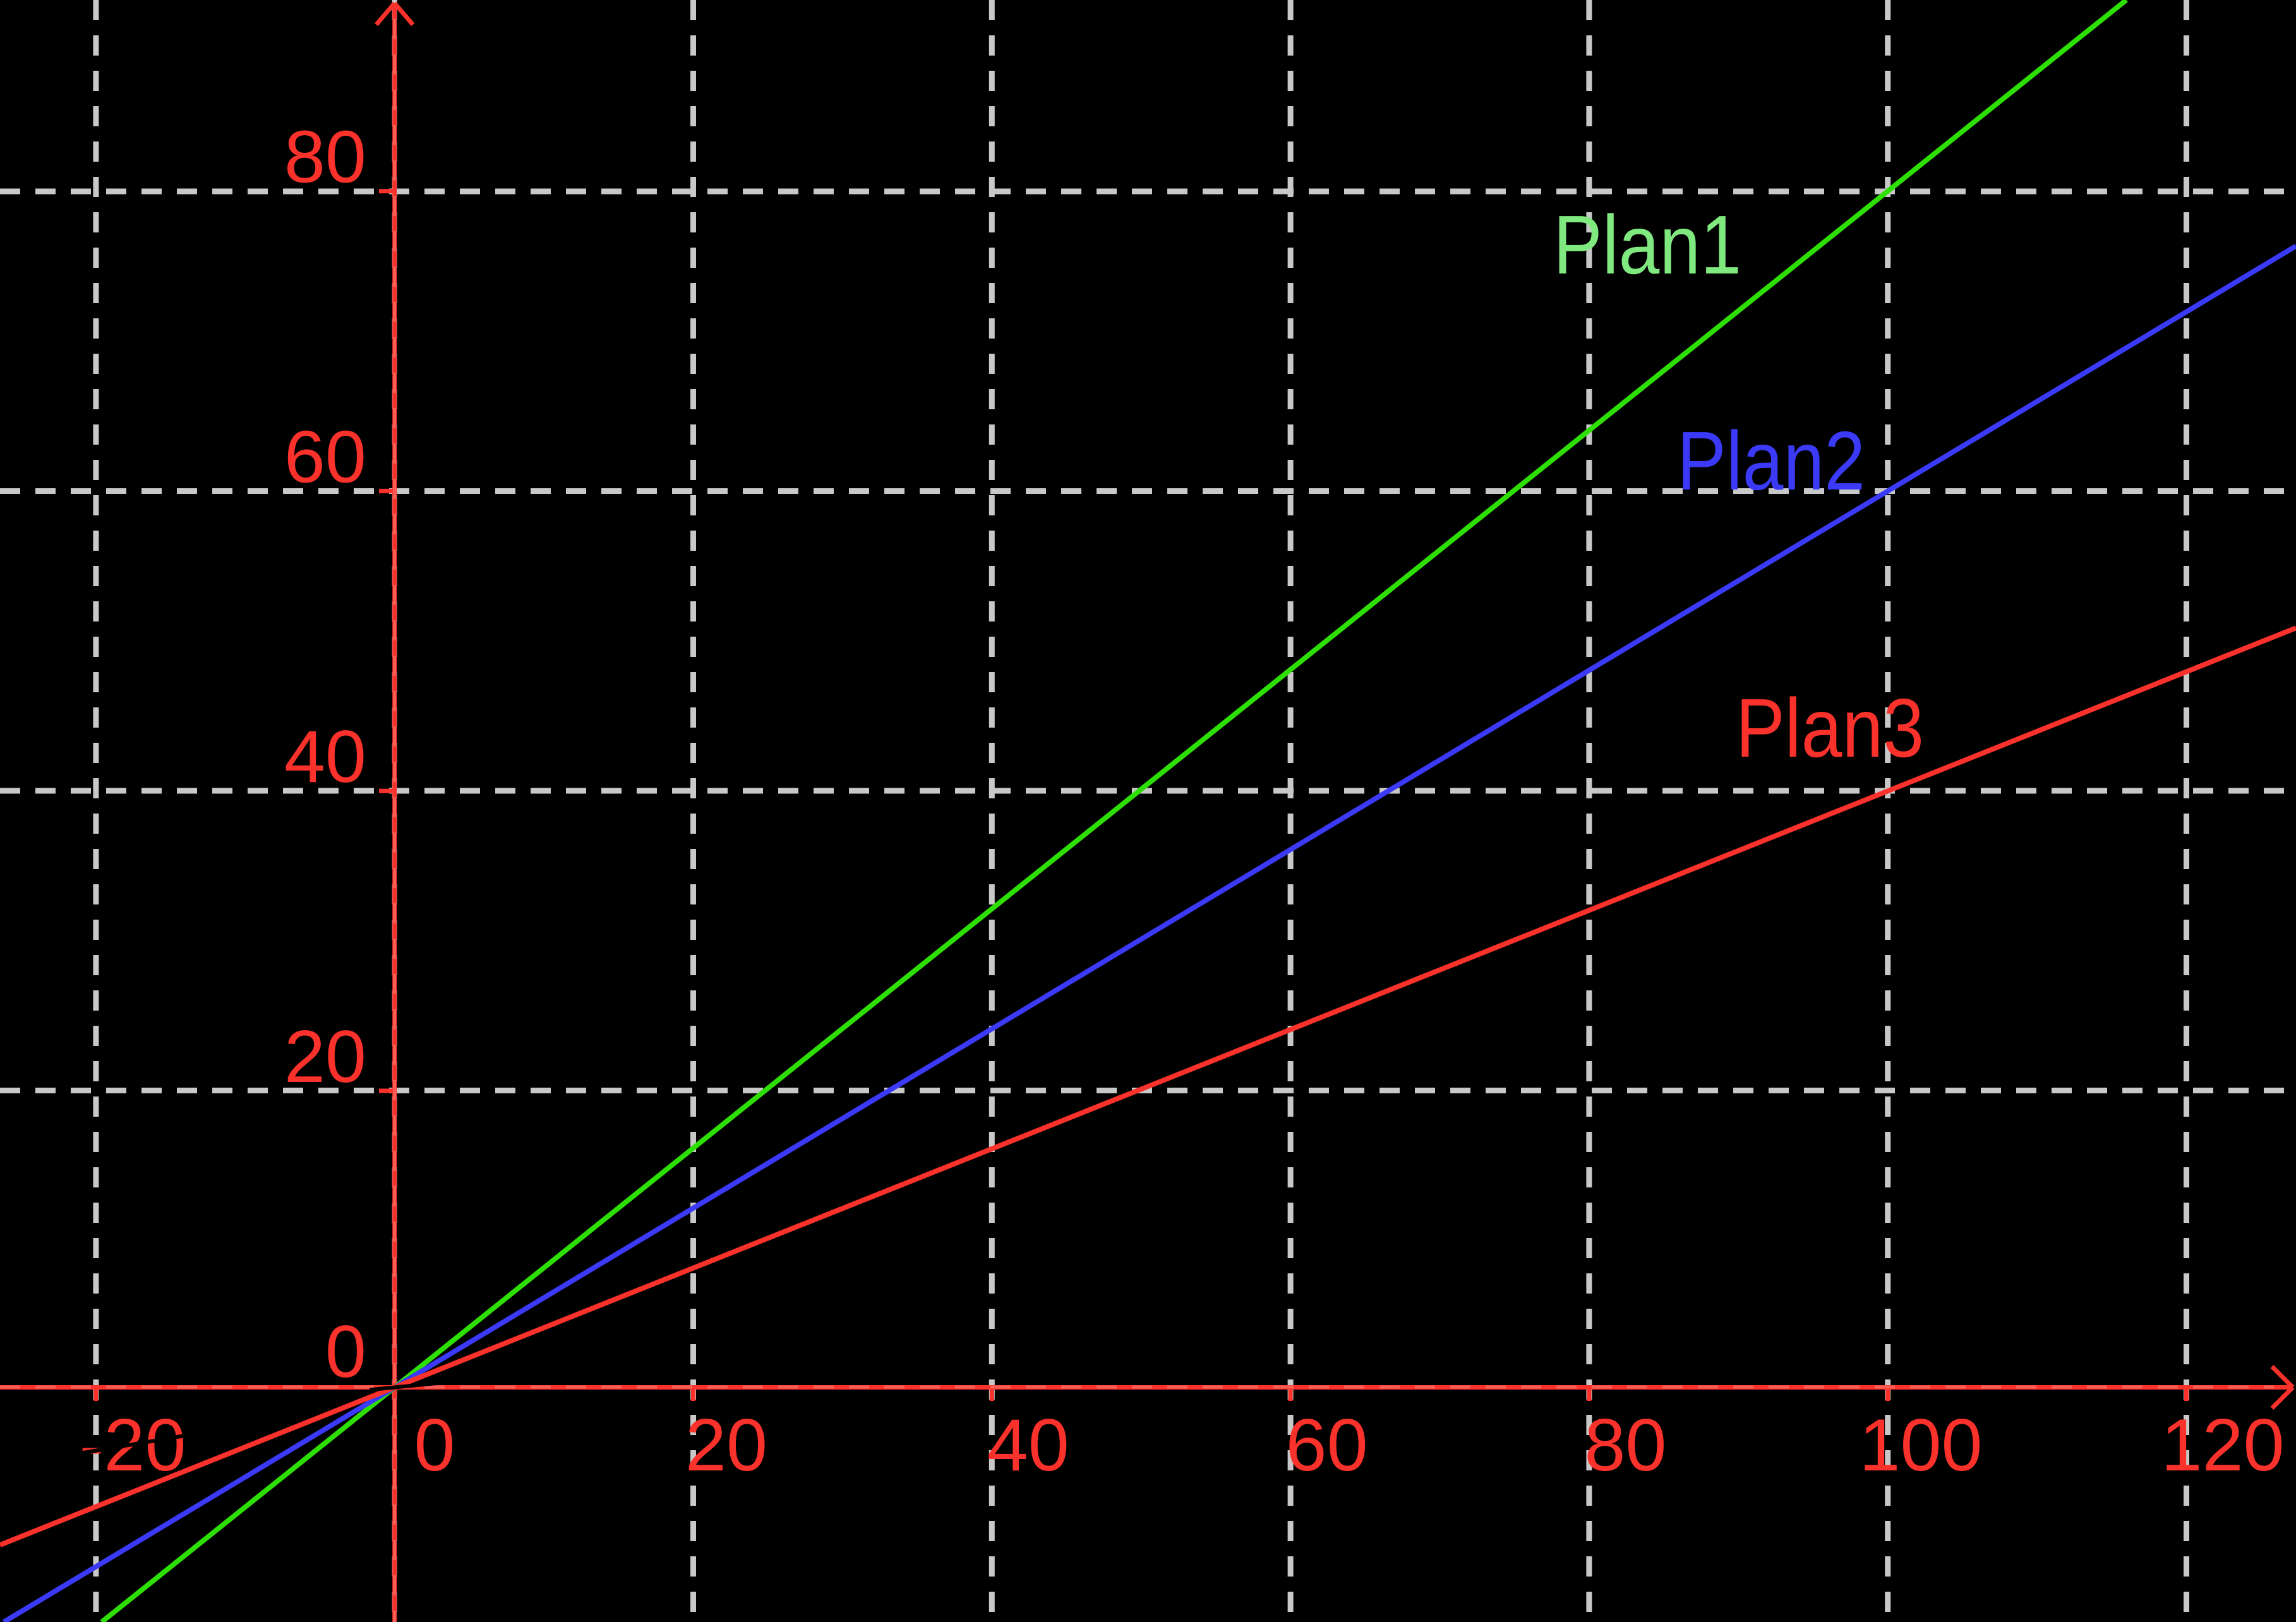 This screenshot has width=2296, height=1622. Describe the element at coordinates (1647, 244) in the screenshot. I see `svg-text: Plan1` at that location.